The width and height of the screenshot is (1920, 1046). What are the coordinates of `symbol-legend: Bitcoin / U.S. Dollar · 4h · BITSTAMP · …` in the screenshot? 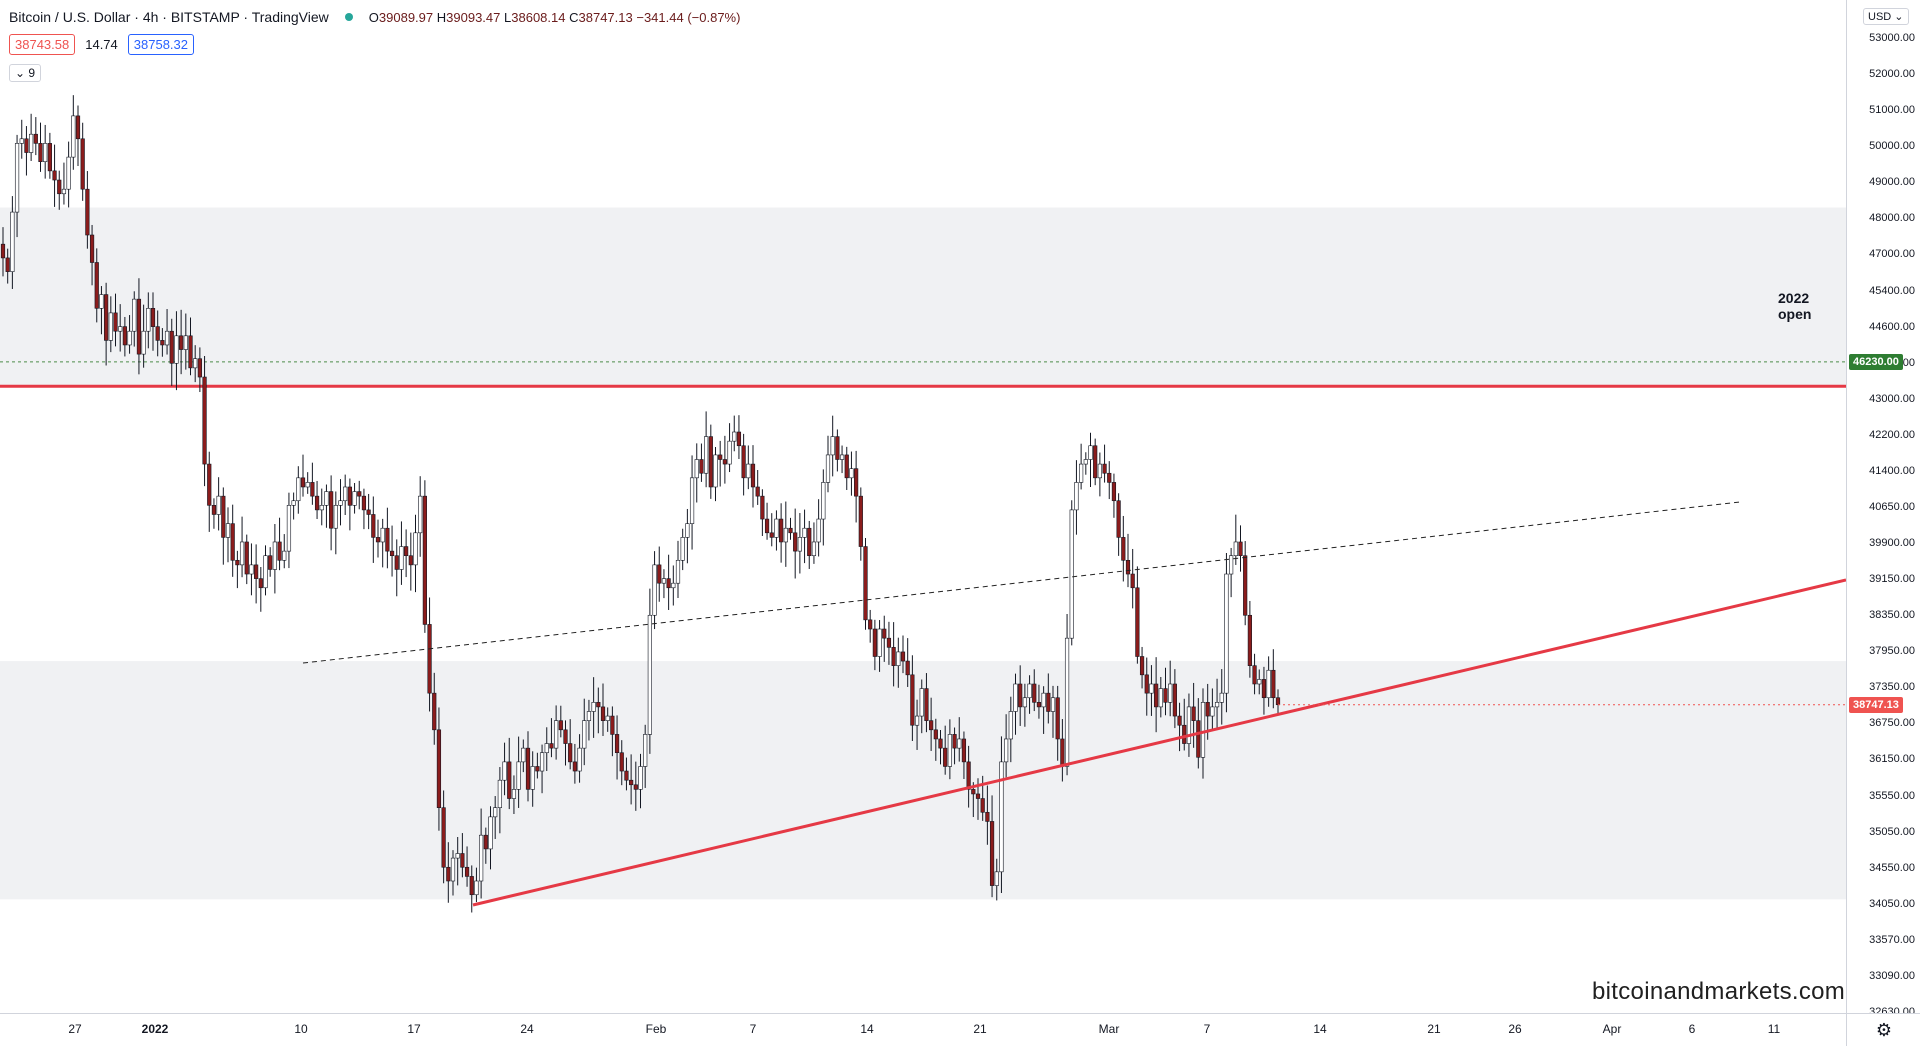 It's located at (374, 17).